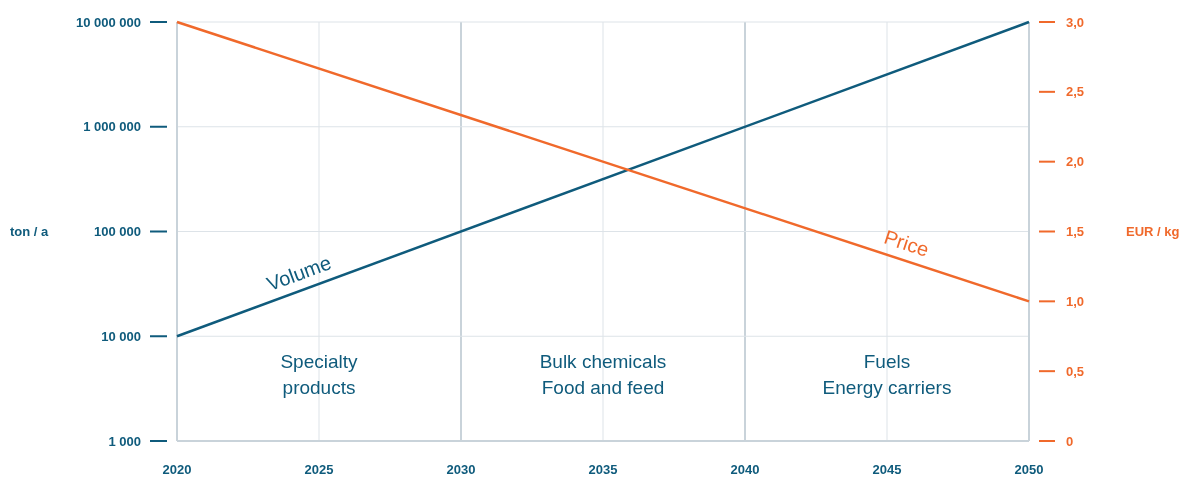 The height and width of the screenshot is (481, 1190). Describe the element at coordinates (906, 243) in the screenshot. I see `text: Price` at that location.